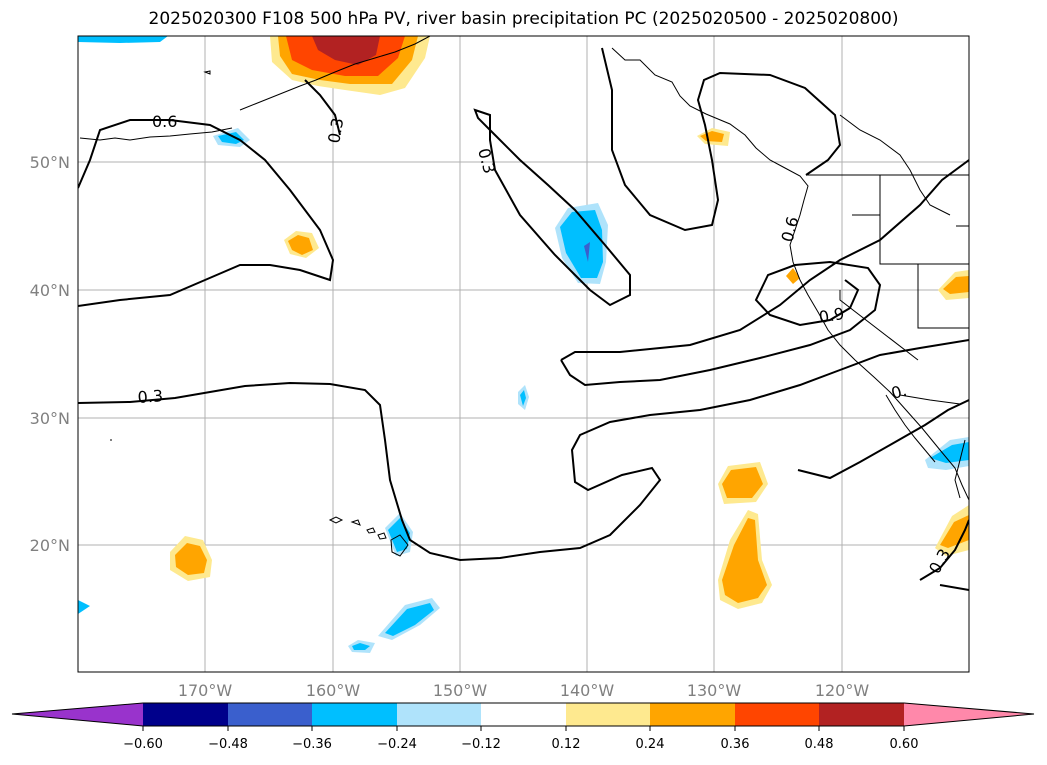 This screenshot has height=765, width=1047. Describe the element at coordinates (650, 744) in the screenshot. I see `colorbar-tick-label: 0.24` at that location.